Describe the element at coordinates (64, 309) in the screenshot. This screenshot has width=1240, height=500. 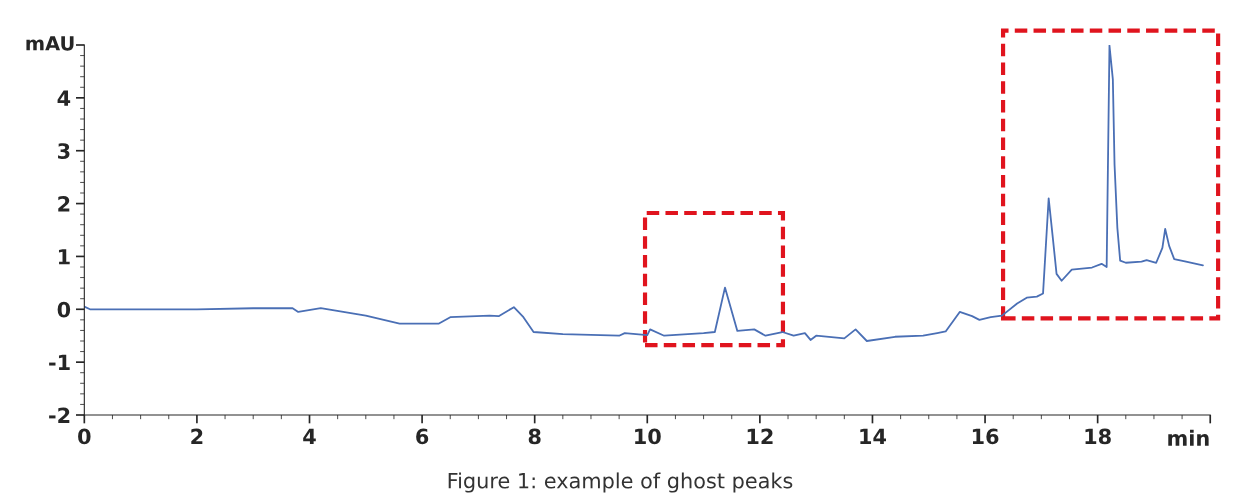
I see `y-tick-label: 0` at that location.